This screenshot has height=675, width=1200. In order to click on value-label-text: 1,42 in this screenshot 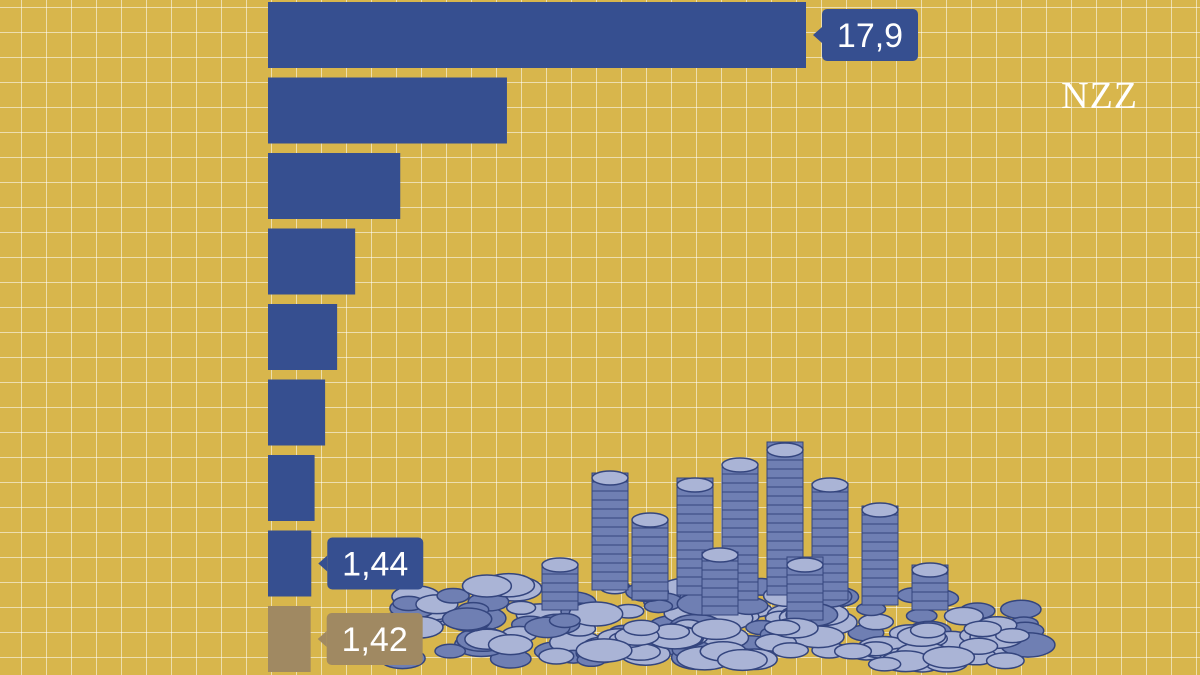, I will do `click(375, 640)`.